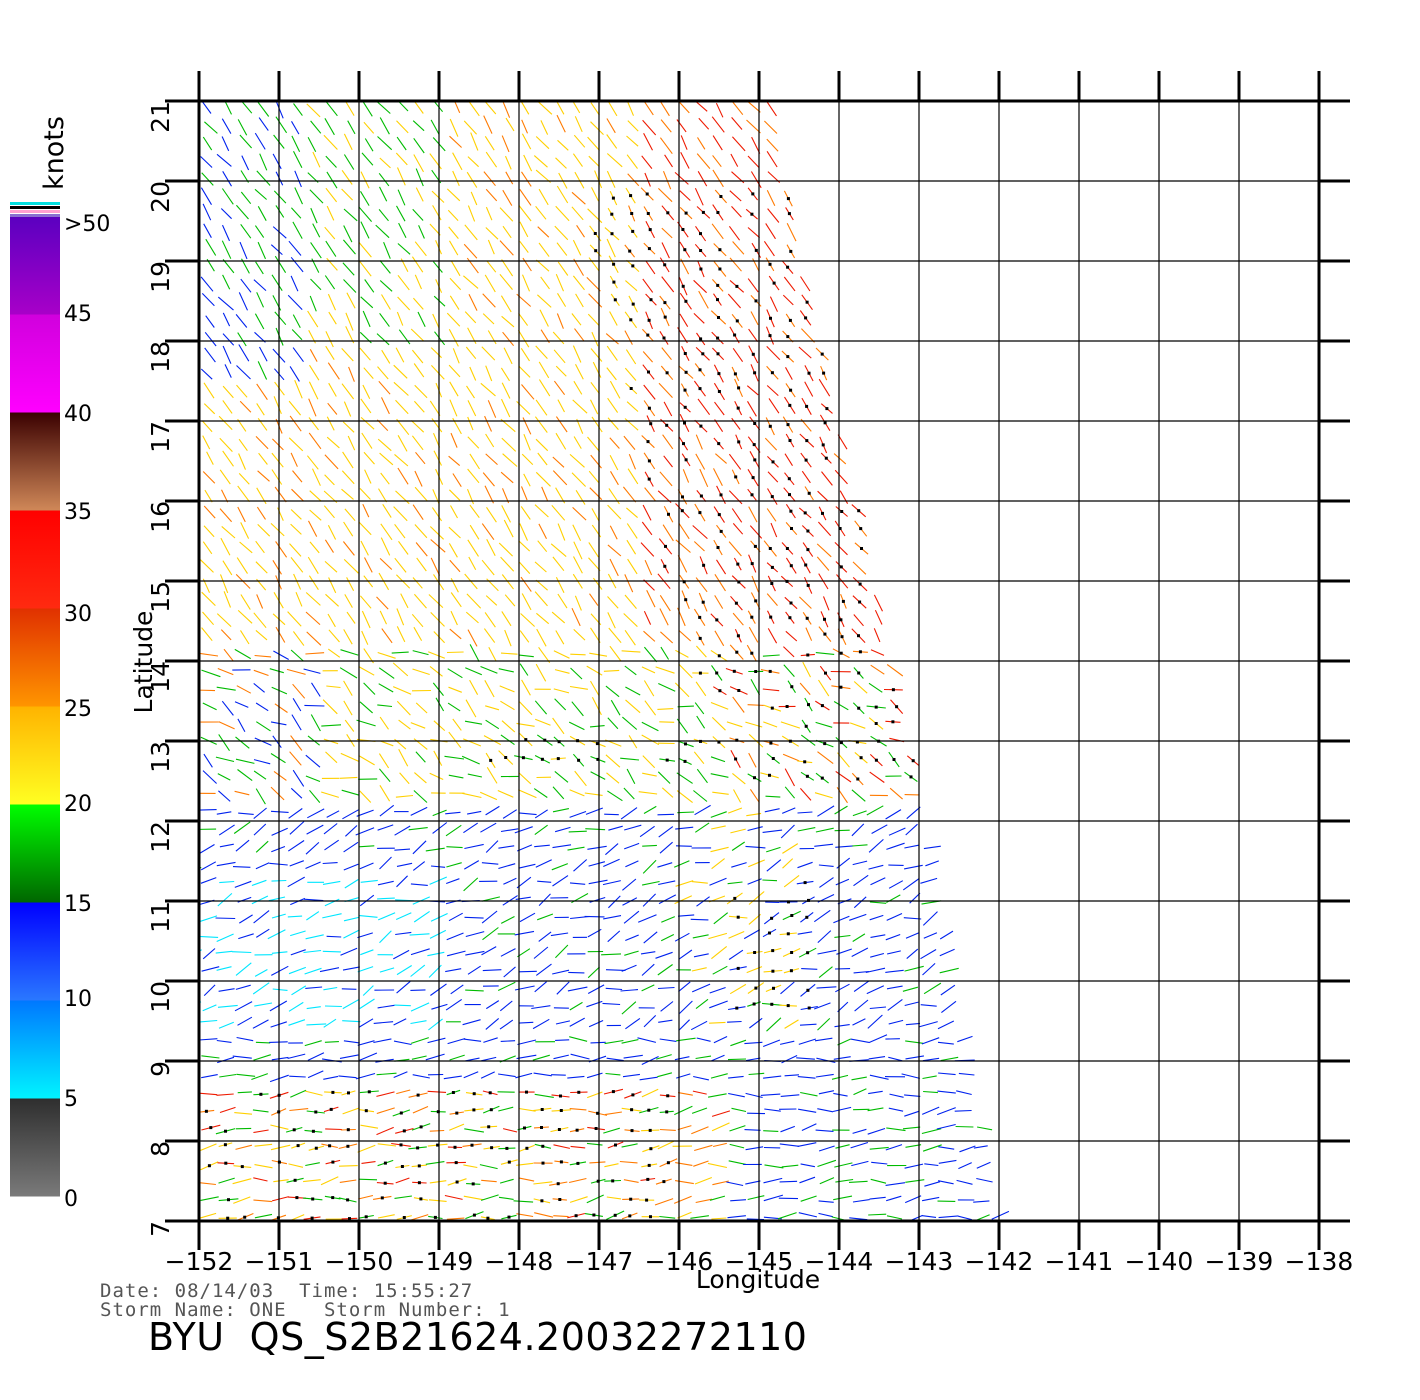 This screenshot has width=1420, height=1400. What do you see at coordinates (160, 1069) in the screenshot?
I see `latitude-tick-label: 9` at bounding box center [160, 1069].